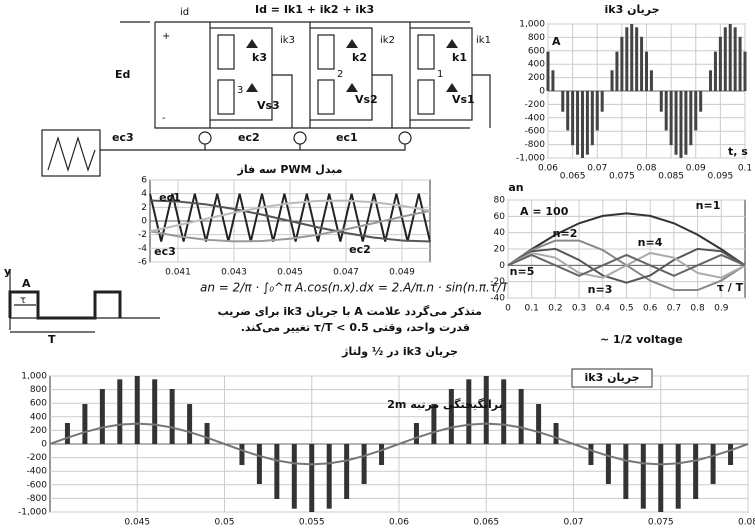 The image size is (755, 531). I want to click on error-label: ec1, so click(347, 137).